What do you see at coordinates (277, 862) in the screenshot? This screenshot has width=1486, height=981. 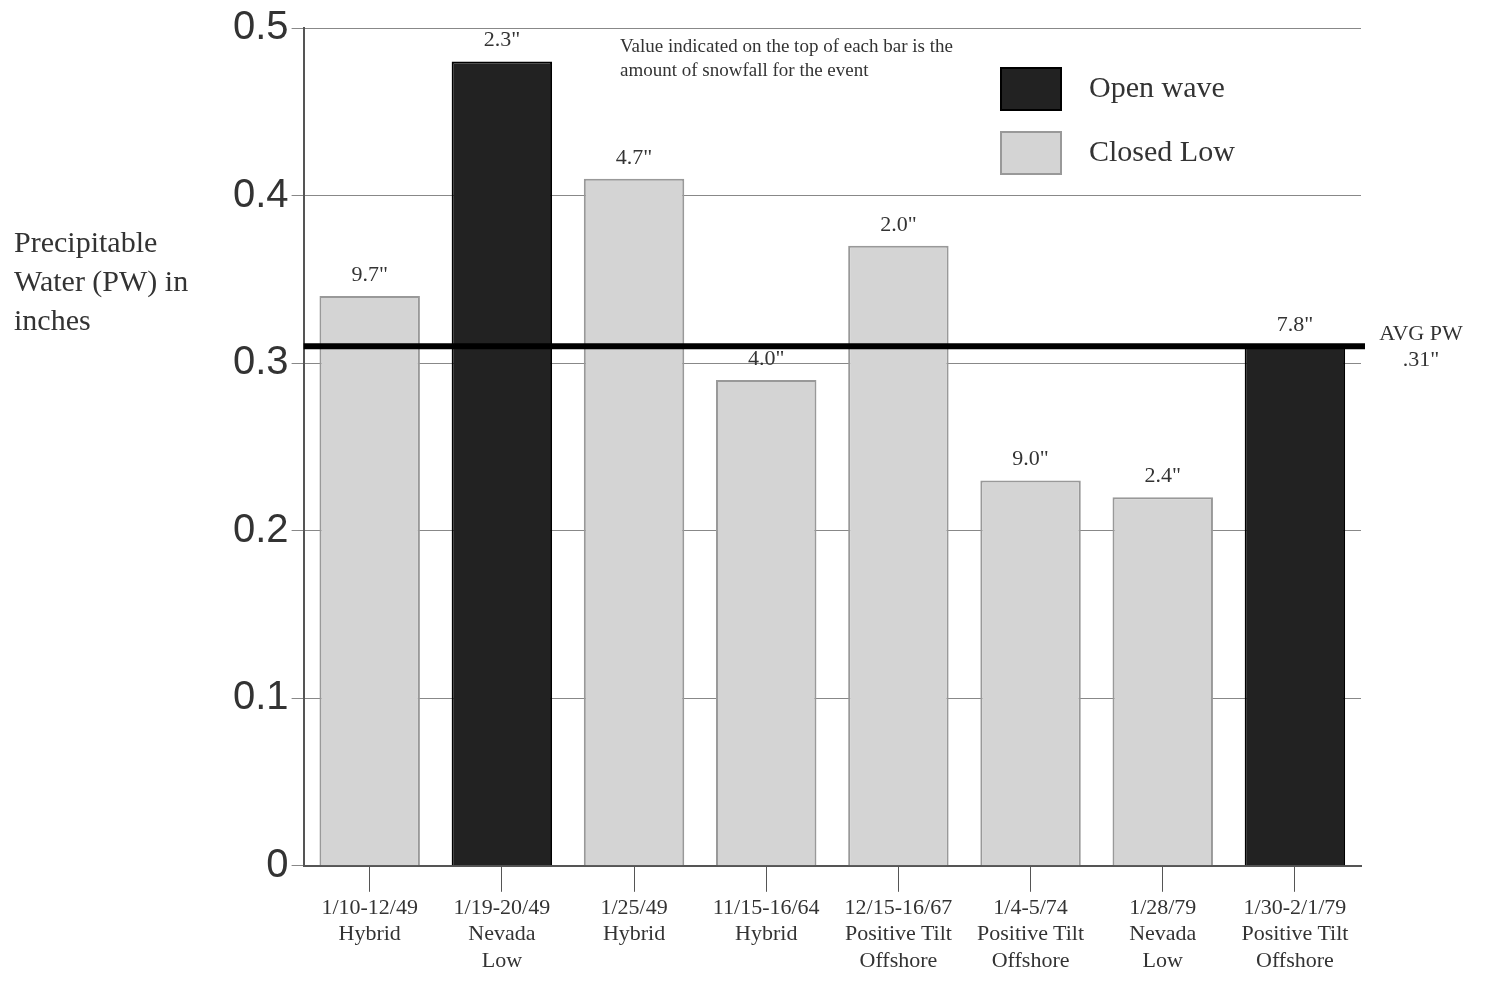 I see `y-tick-label: 0` at bounding box center [277, 862].